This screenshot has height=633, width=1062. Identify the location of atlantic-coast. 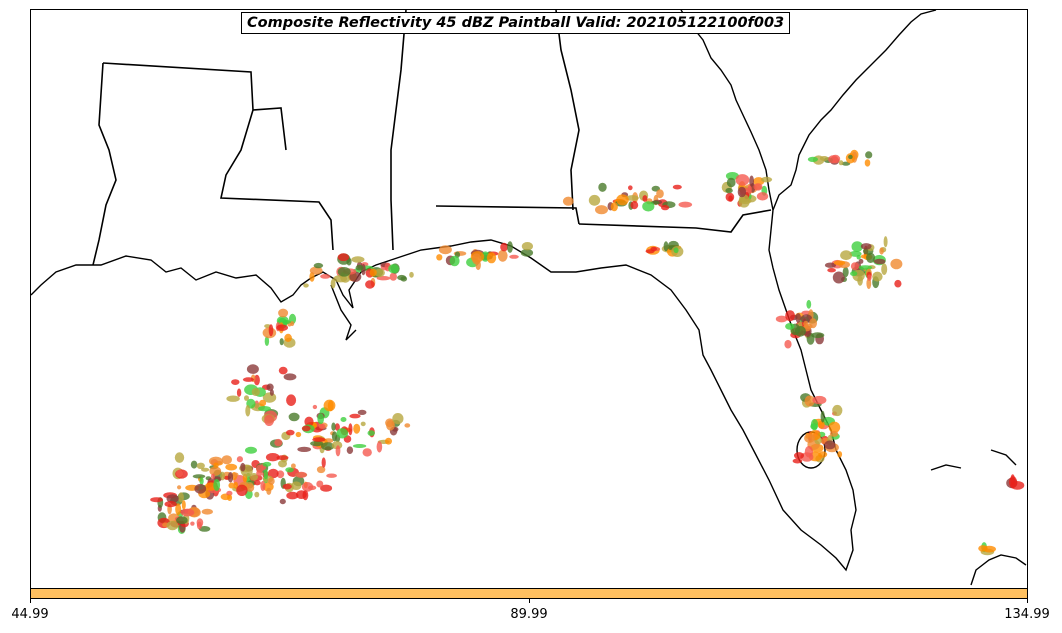
(727, 110).